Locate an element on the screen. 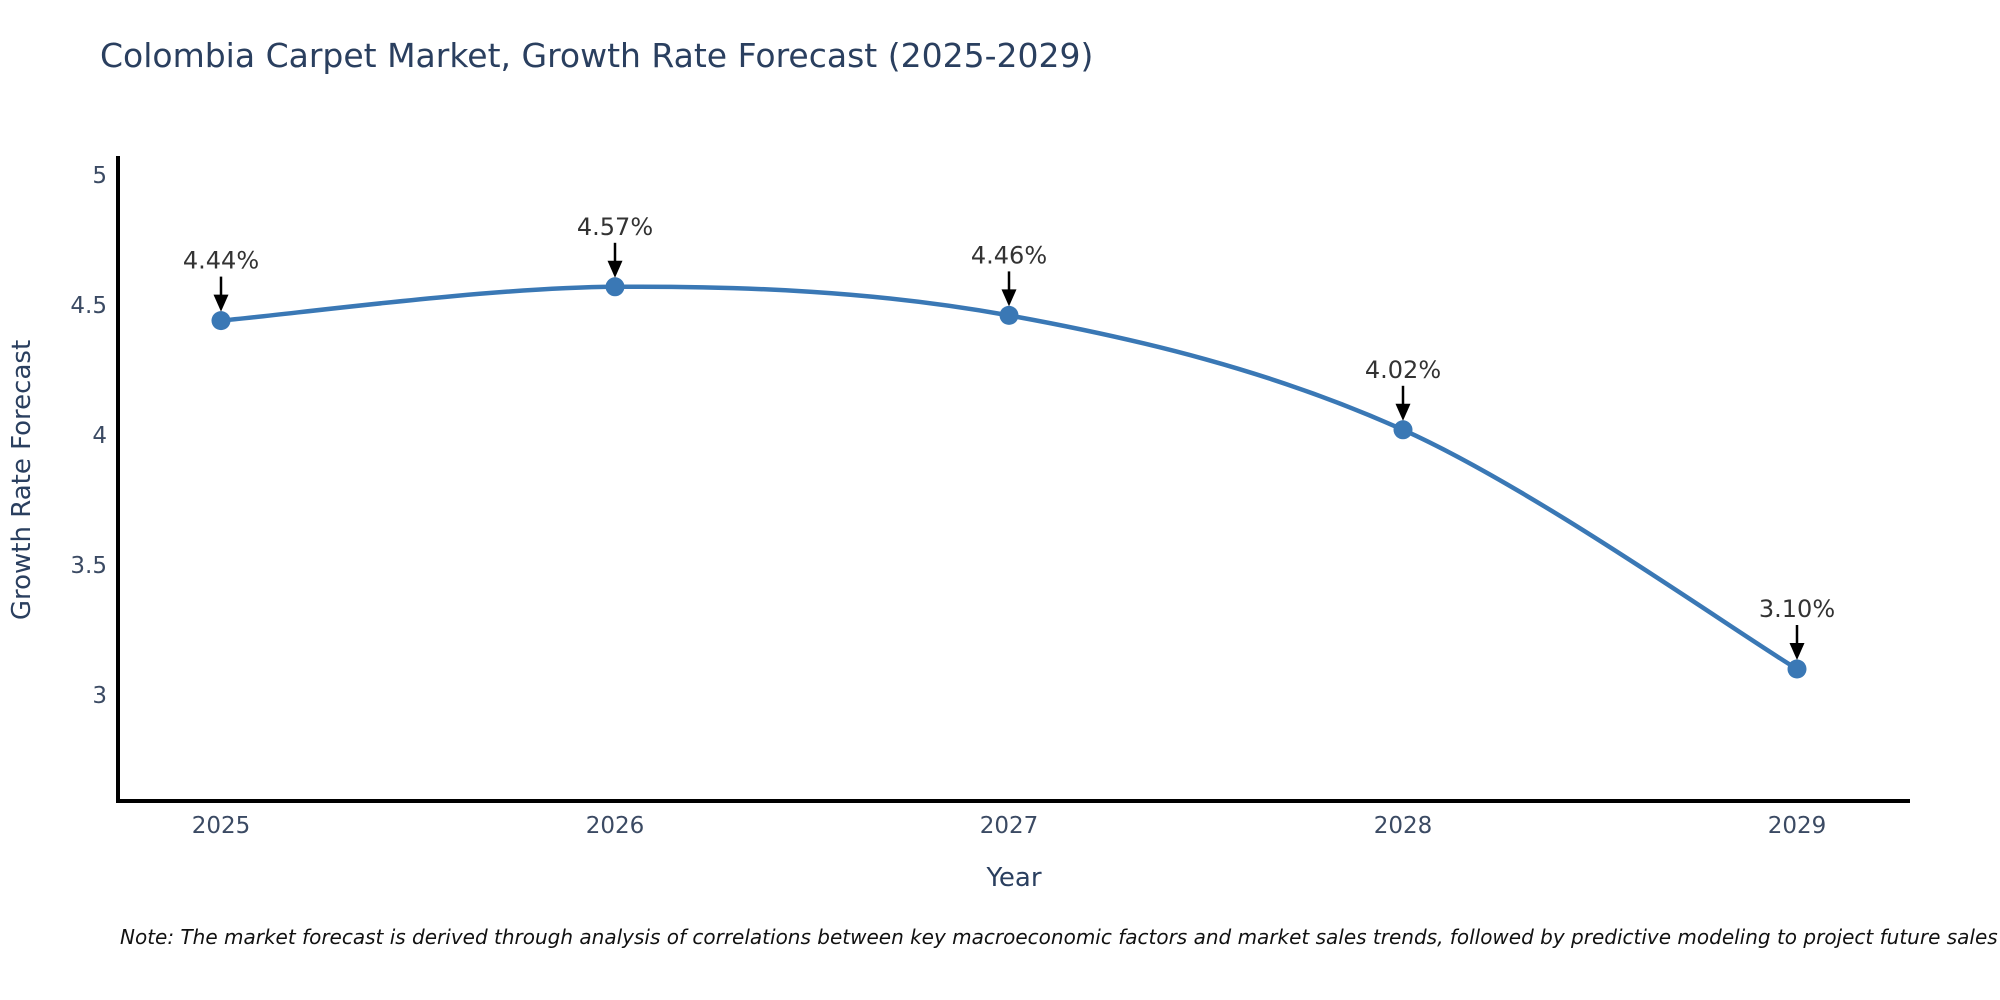 This screenshot has width=2000, height=1000. data-label: 4.44% is located at coordinates (221, 261).